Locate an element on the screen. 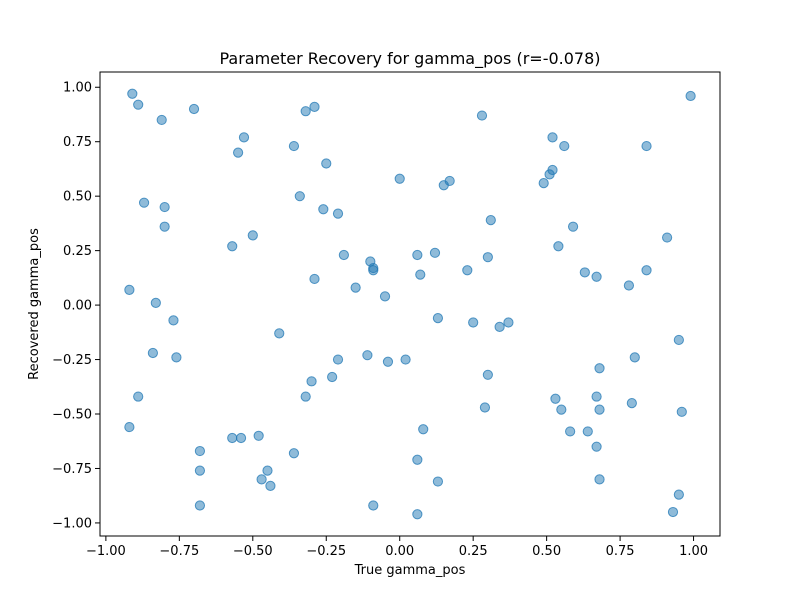 This screenshot has width=800, height=600. x-tick-label: 0.75 is located at coordinates (620, 551).